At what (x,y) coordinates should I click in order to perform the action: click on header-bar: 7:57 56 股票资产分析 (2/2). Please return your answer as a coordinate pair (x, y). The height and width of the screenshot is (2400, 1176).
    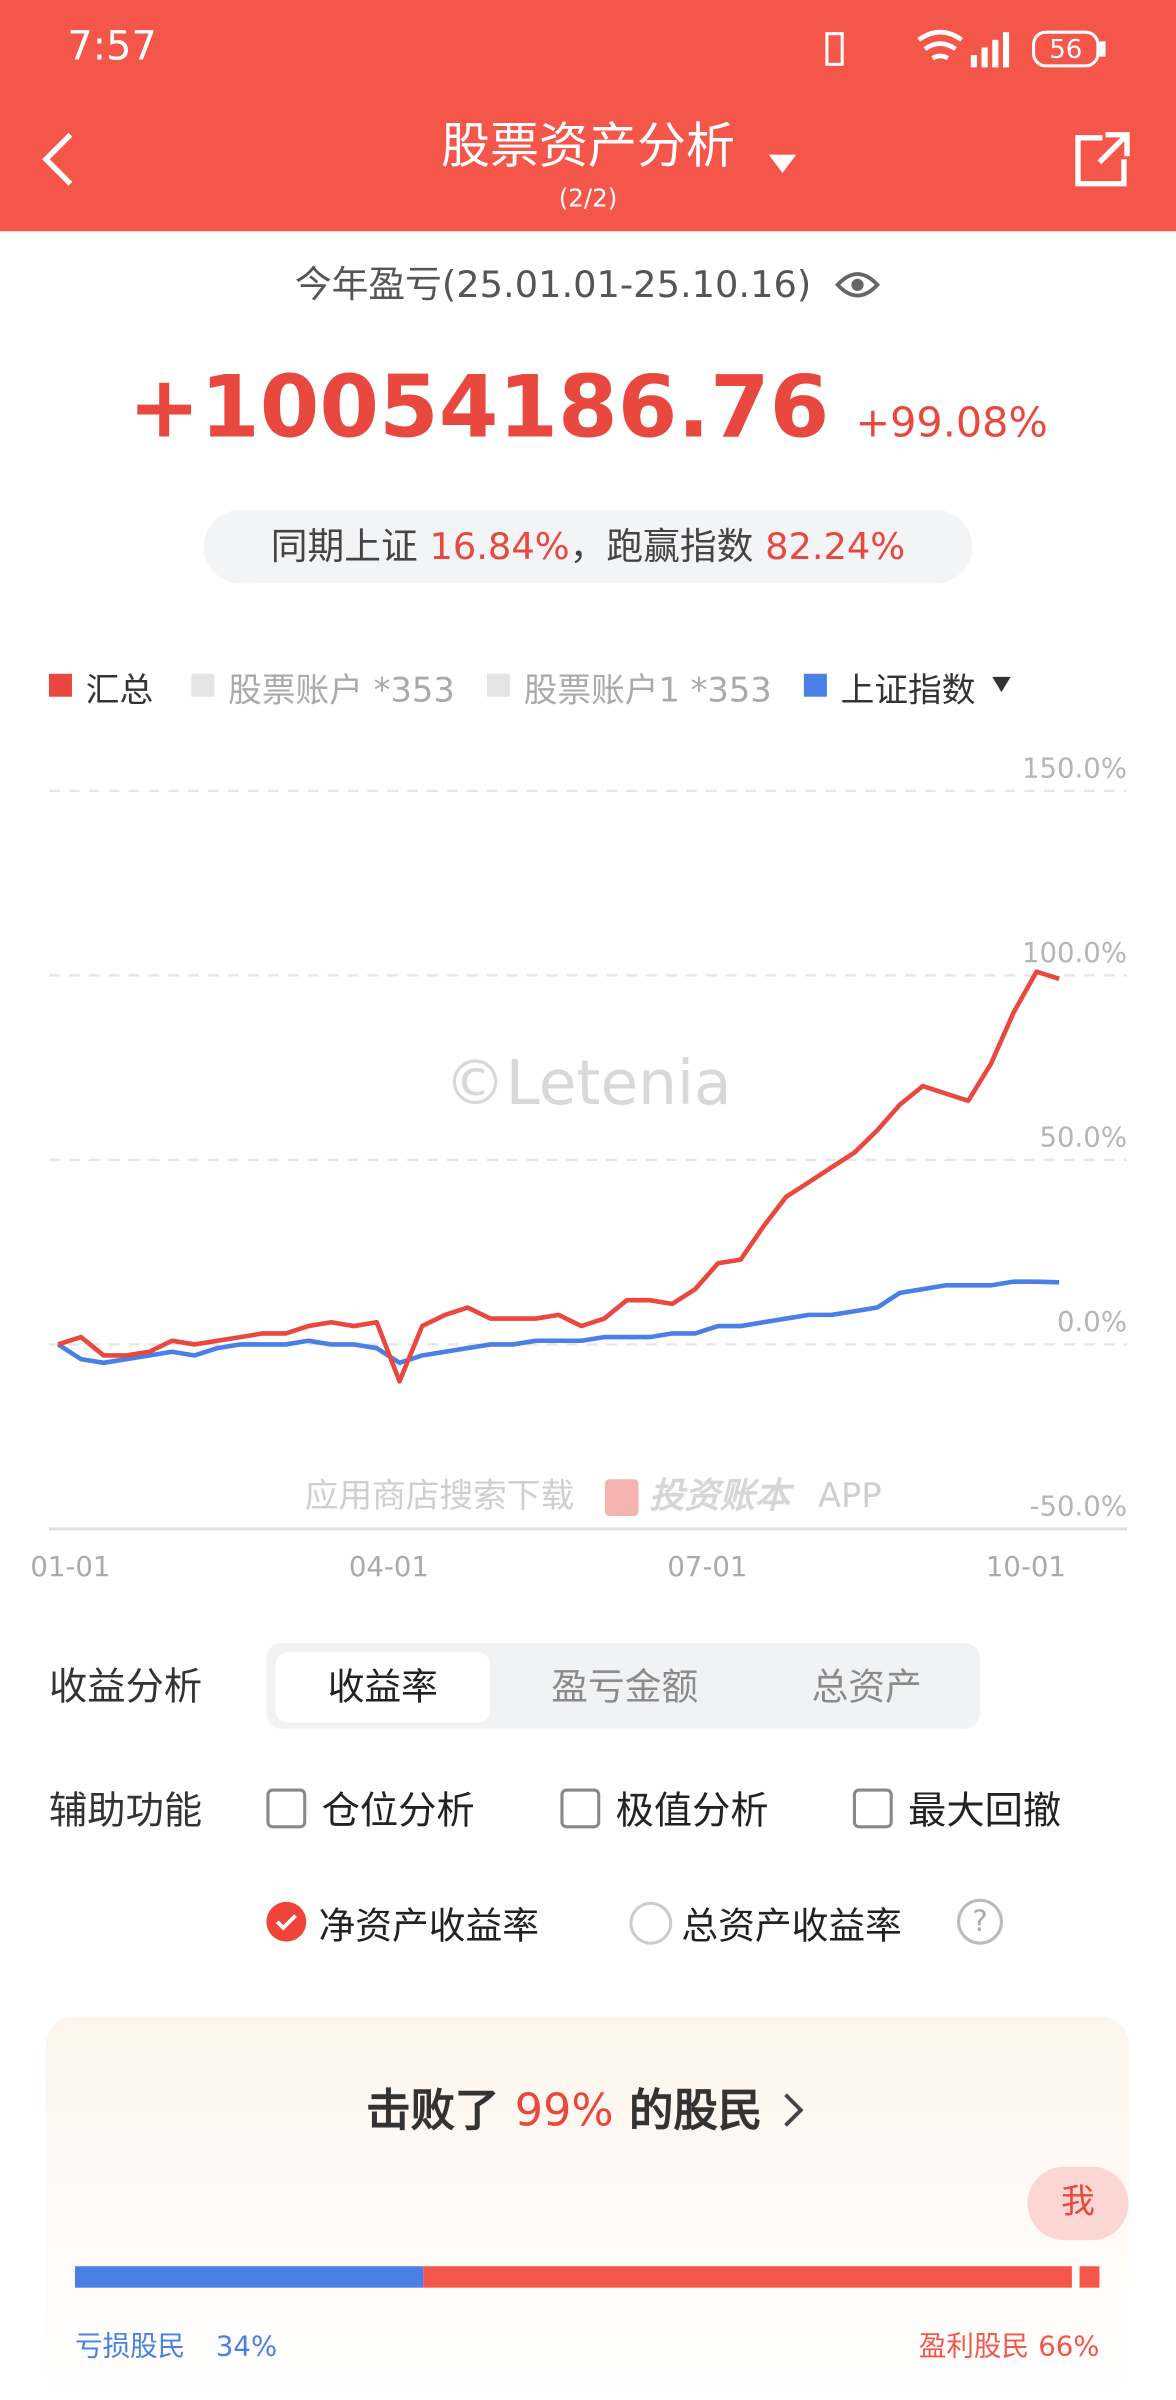
    Looking at the image, I should click on (588, 116).